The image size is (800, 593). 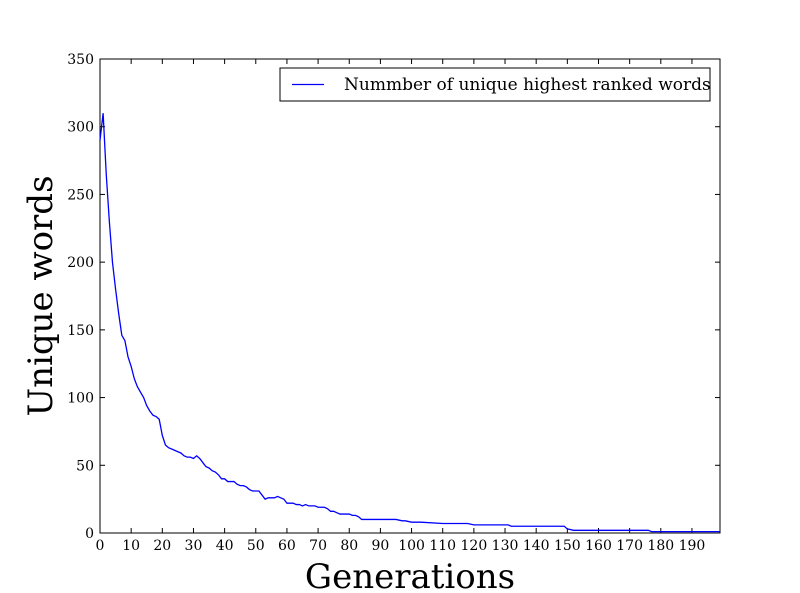 I want to click on x-tick-label: 140, so click(x=536, y=546).